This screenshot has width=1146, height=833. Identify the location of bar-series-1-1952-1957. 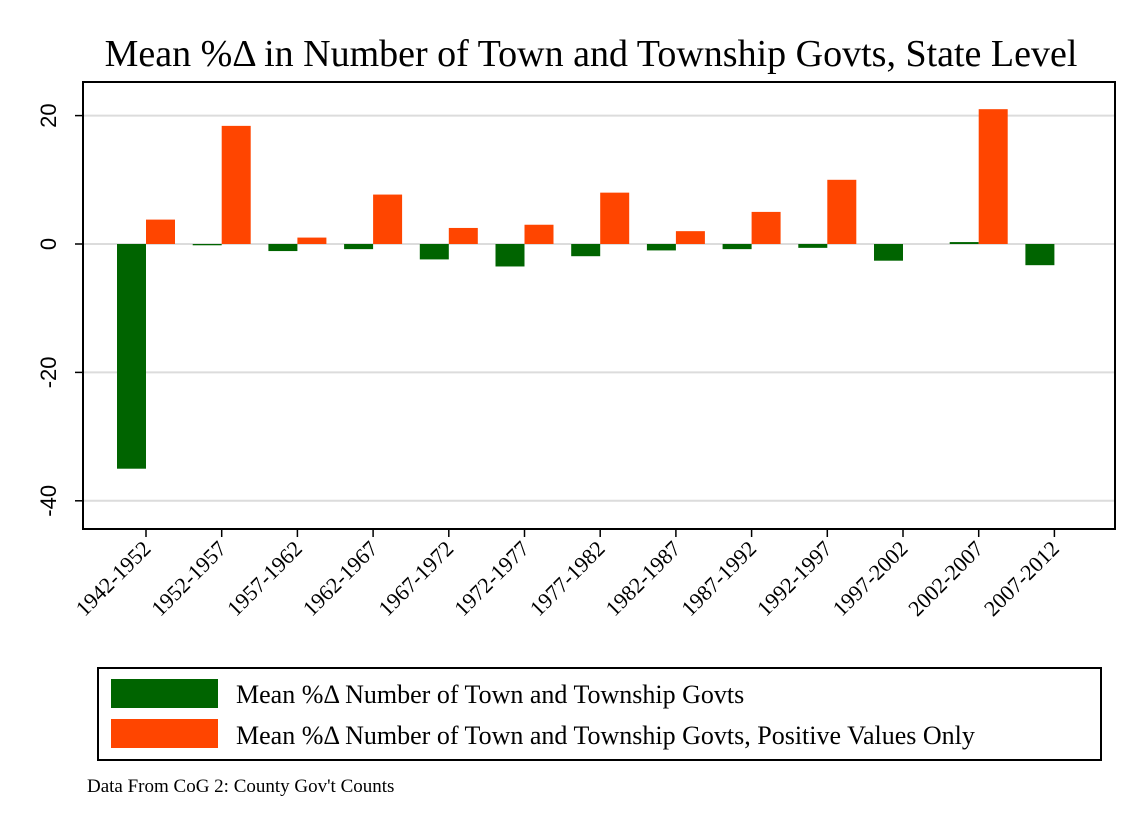
(207, 245).